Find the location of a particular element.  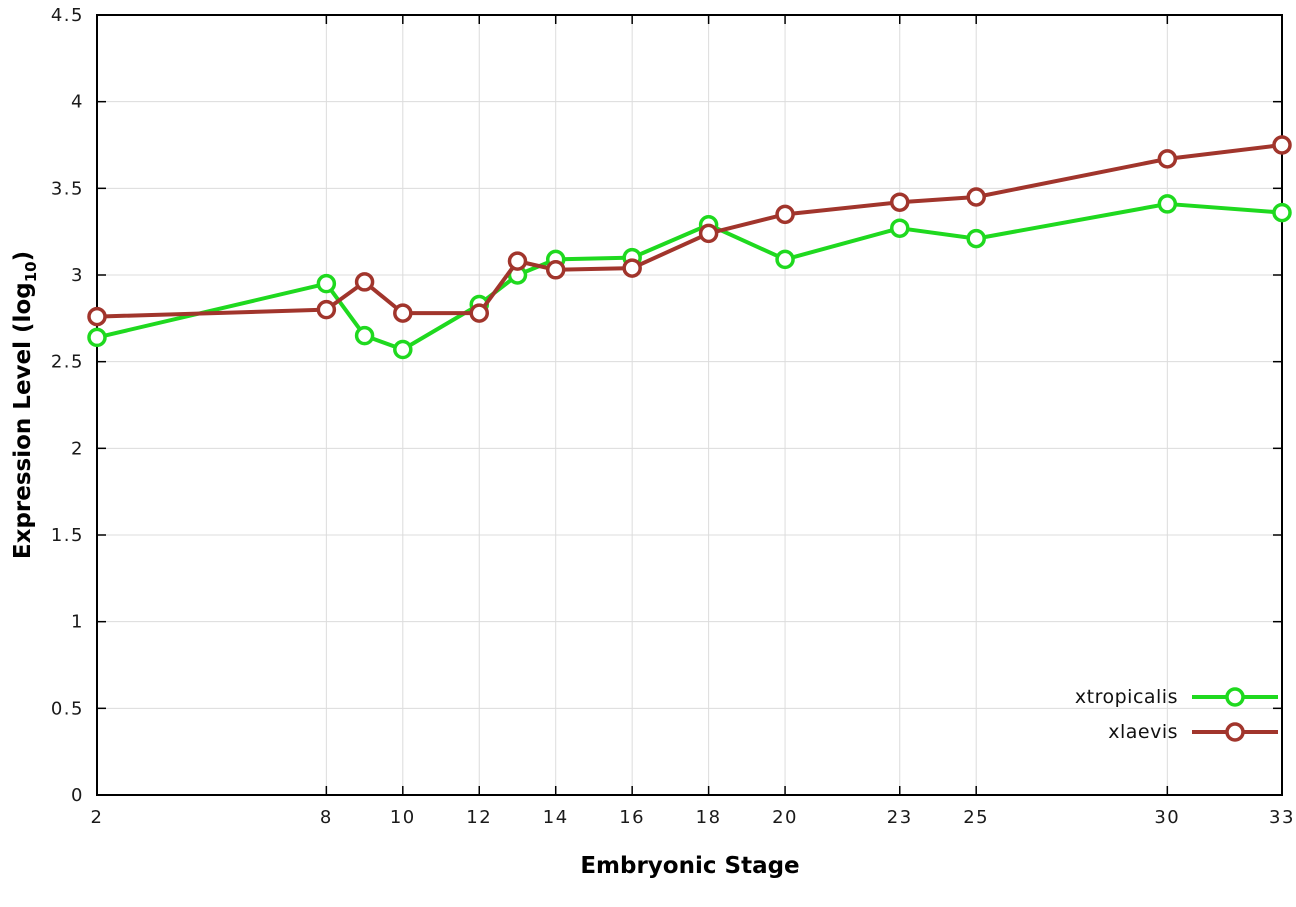

x-tick-label: 18 is located at coordinates (709, 817).